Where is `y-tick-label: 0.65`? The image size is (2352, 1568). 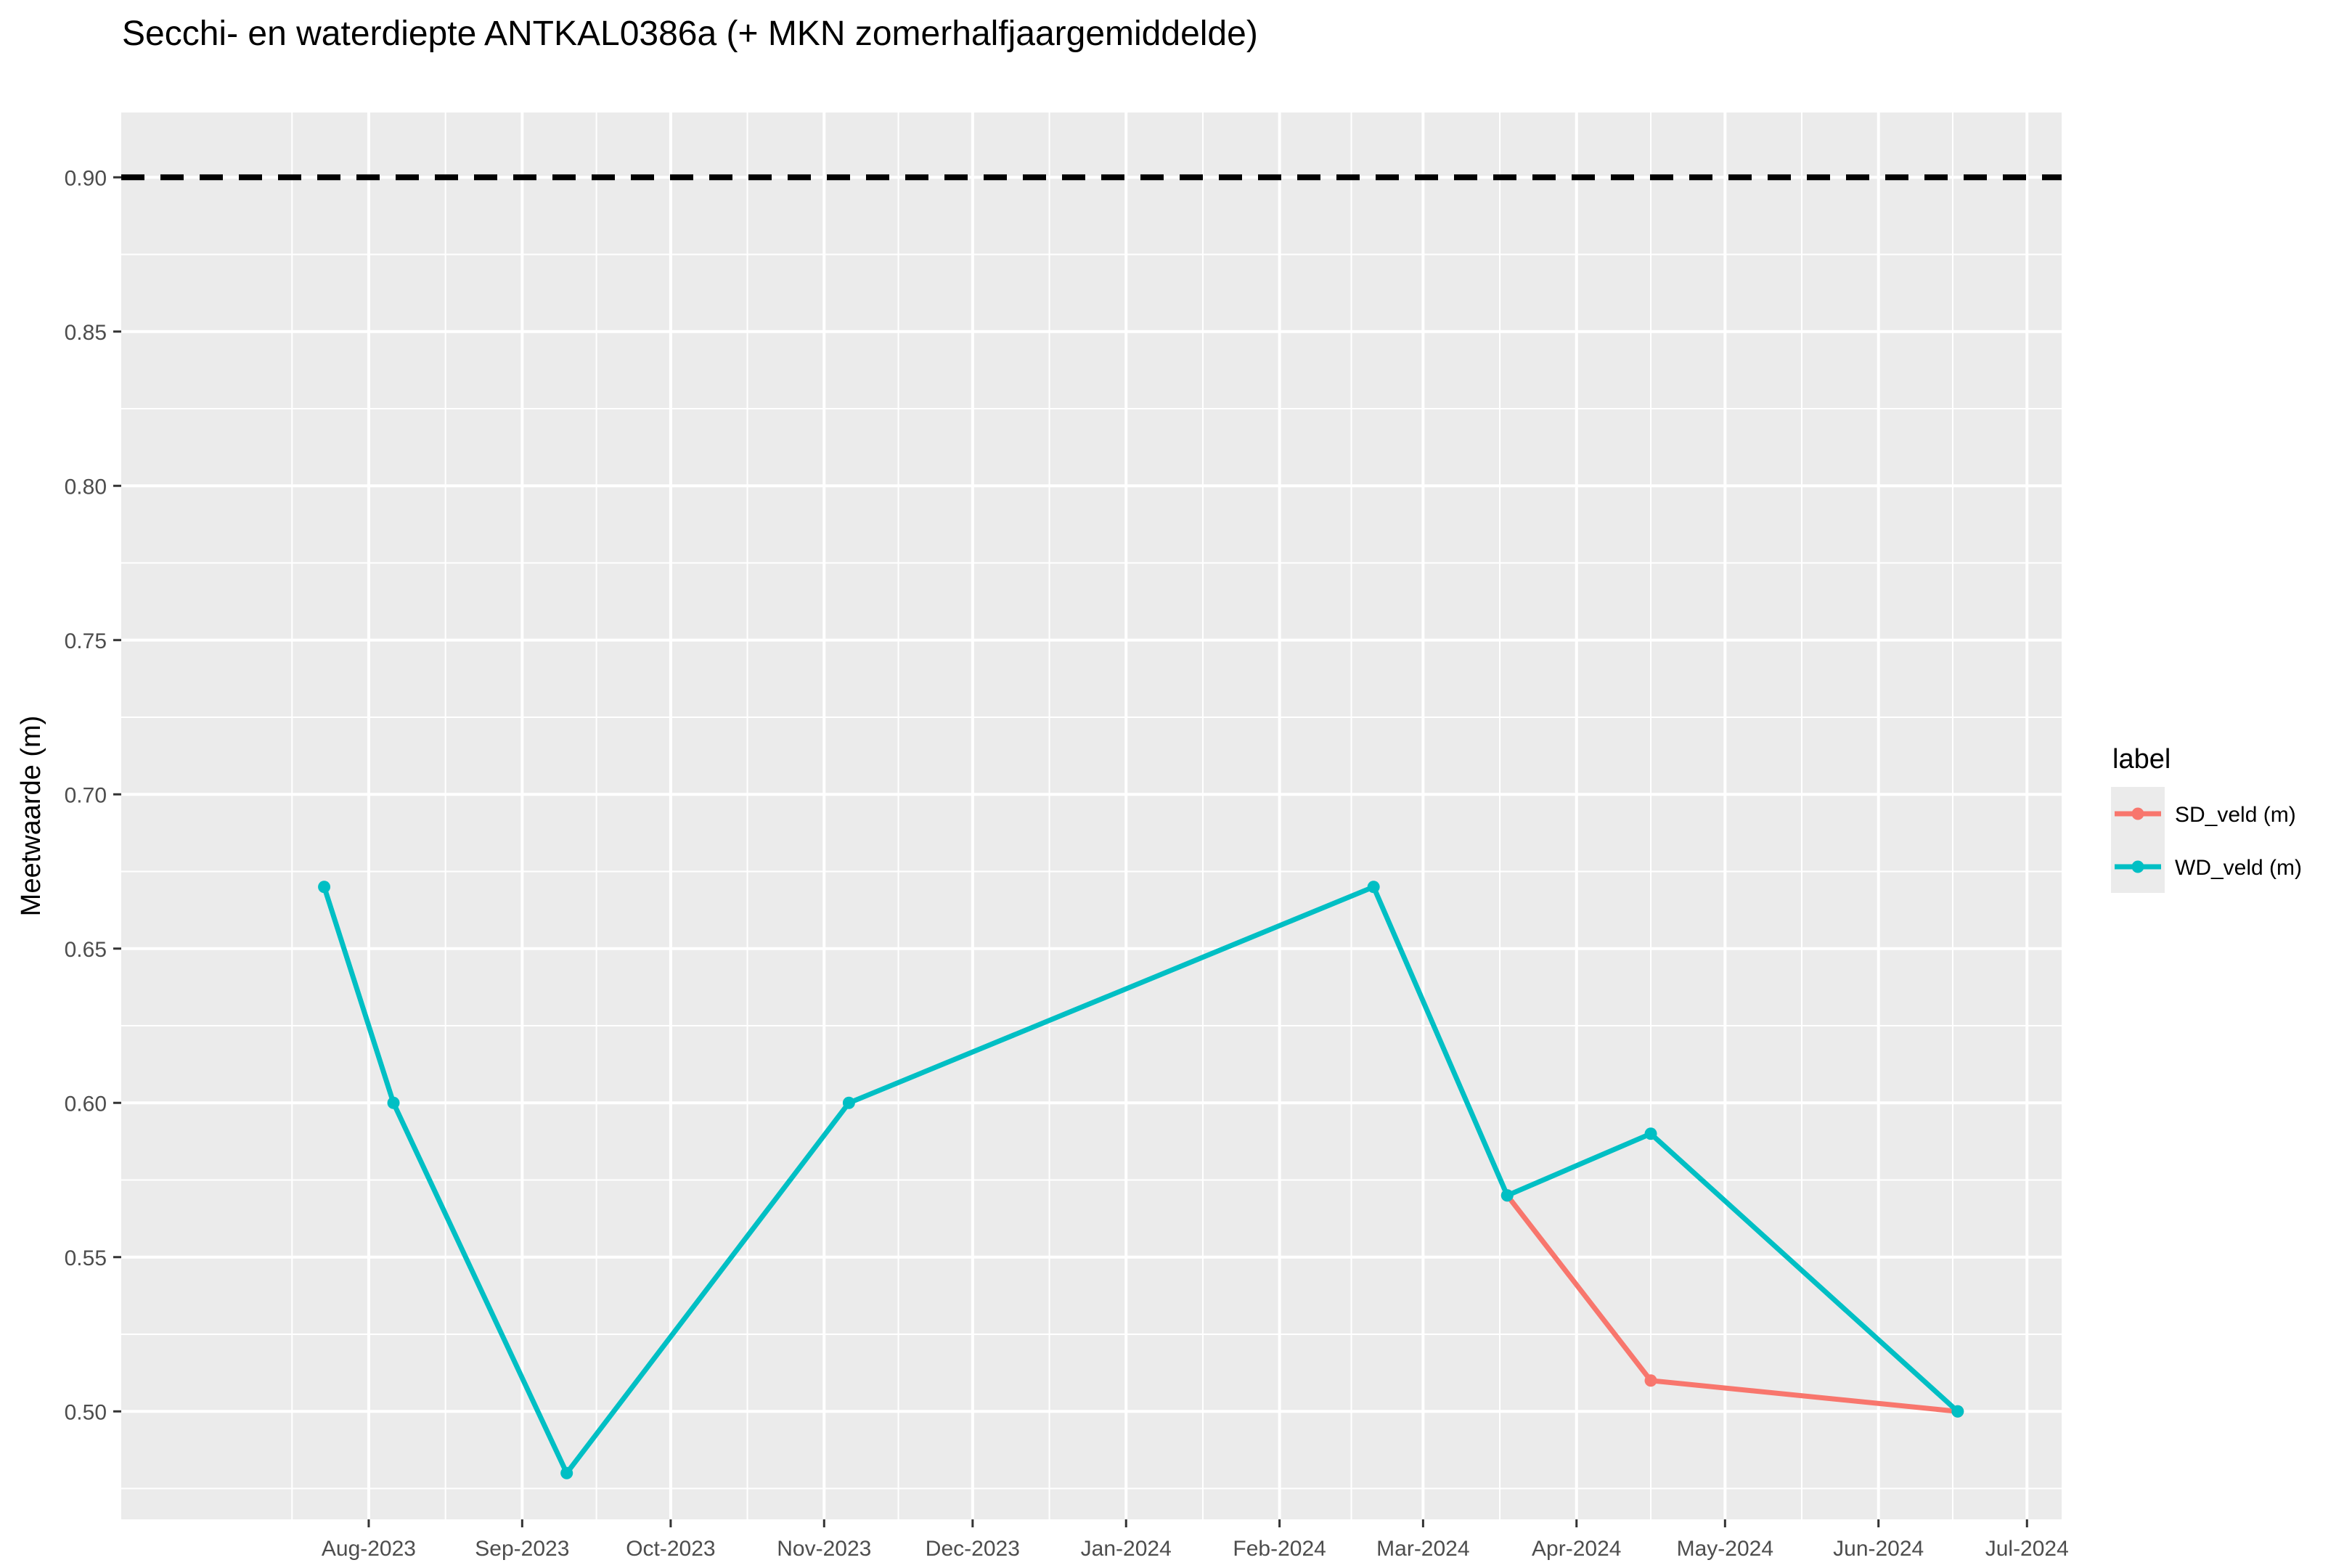
y-tick-label: 0.65 is located at coordinates (86, 950).